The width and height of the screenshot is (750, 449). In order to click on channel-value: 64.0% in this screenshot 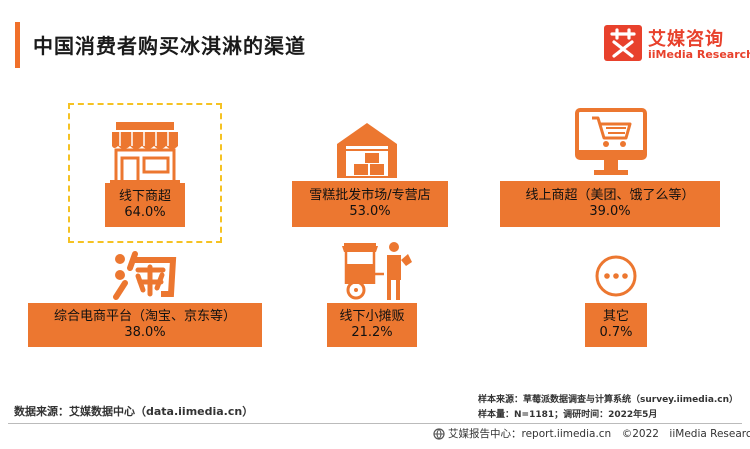, I will do `click(145, 212)`.